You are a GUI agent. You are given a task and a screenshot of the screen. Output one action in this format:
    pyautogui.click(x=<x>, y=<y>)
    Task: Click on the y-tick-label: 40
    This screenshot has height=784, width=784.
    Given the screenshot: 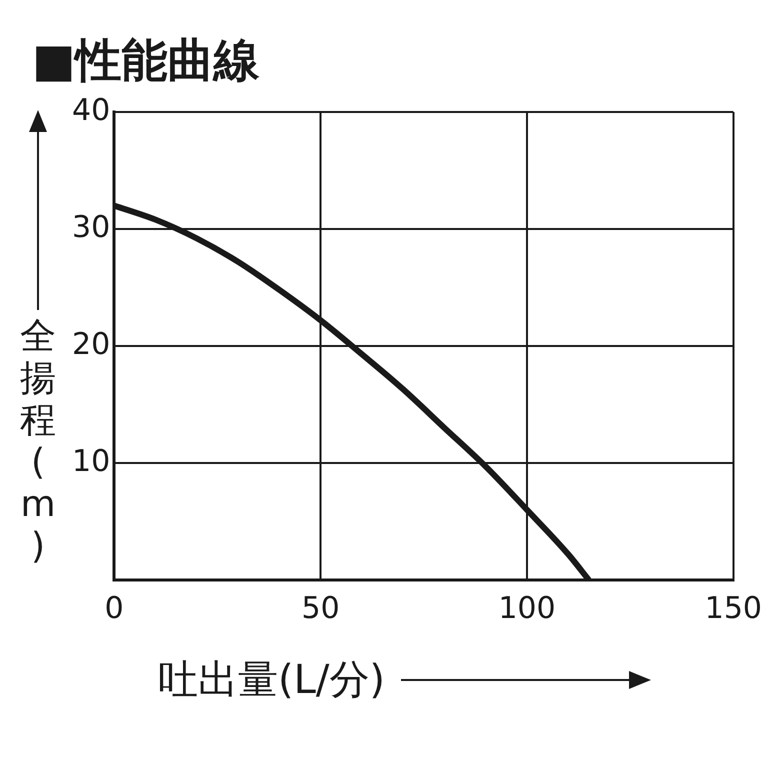 What is the action you would take?
    pyautogui.click(x=91, y=110)
    